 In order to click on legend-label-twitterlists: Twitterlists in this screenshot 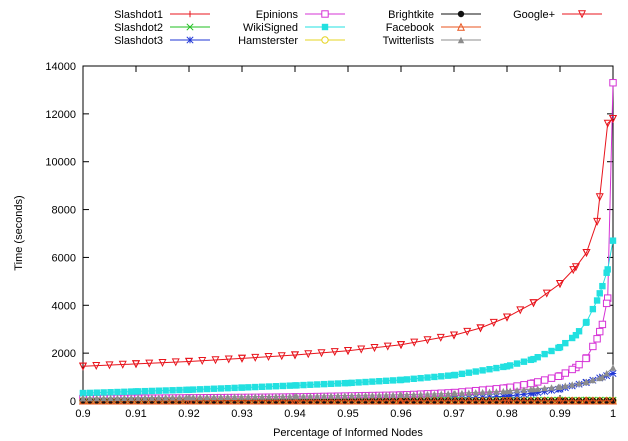, I will do `click(409, 41)`.